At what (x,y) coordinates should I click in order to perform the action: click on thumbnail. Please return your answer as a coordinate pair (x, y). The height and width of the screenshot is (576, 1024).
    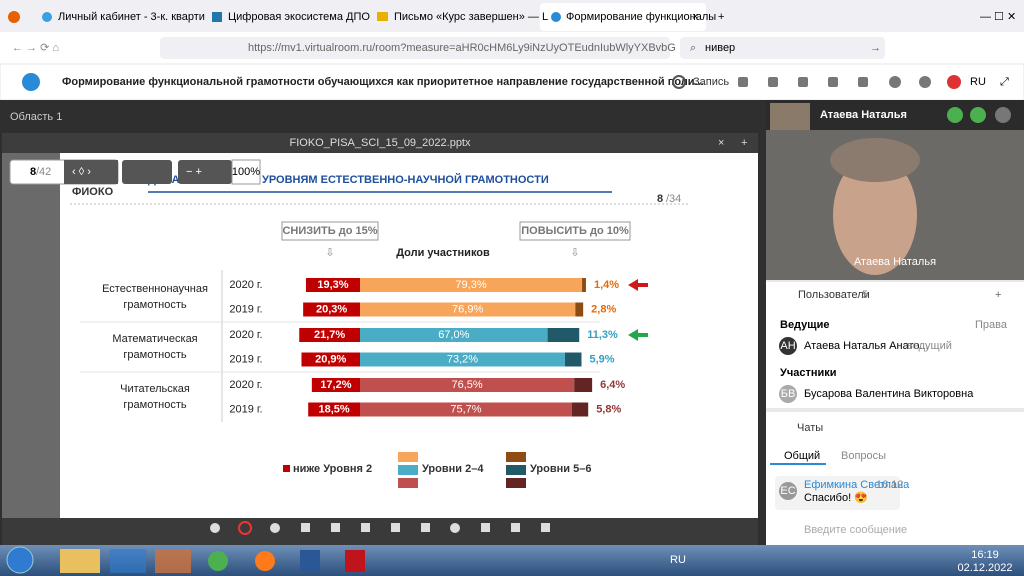
    Looking at the image, I should click on (790, 116).